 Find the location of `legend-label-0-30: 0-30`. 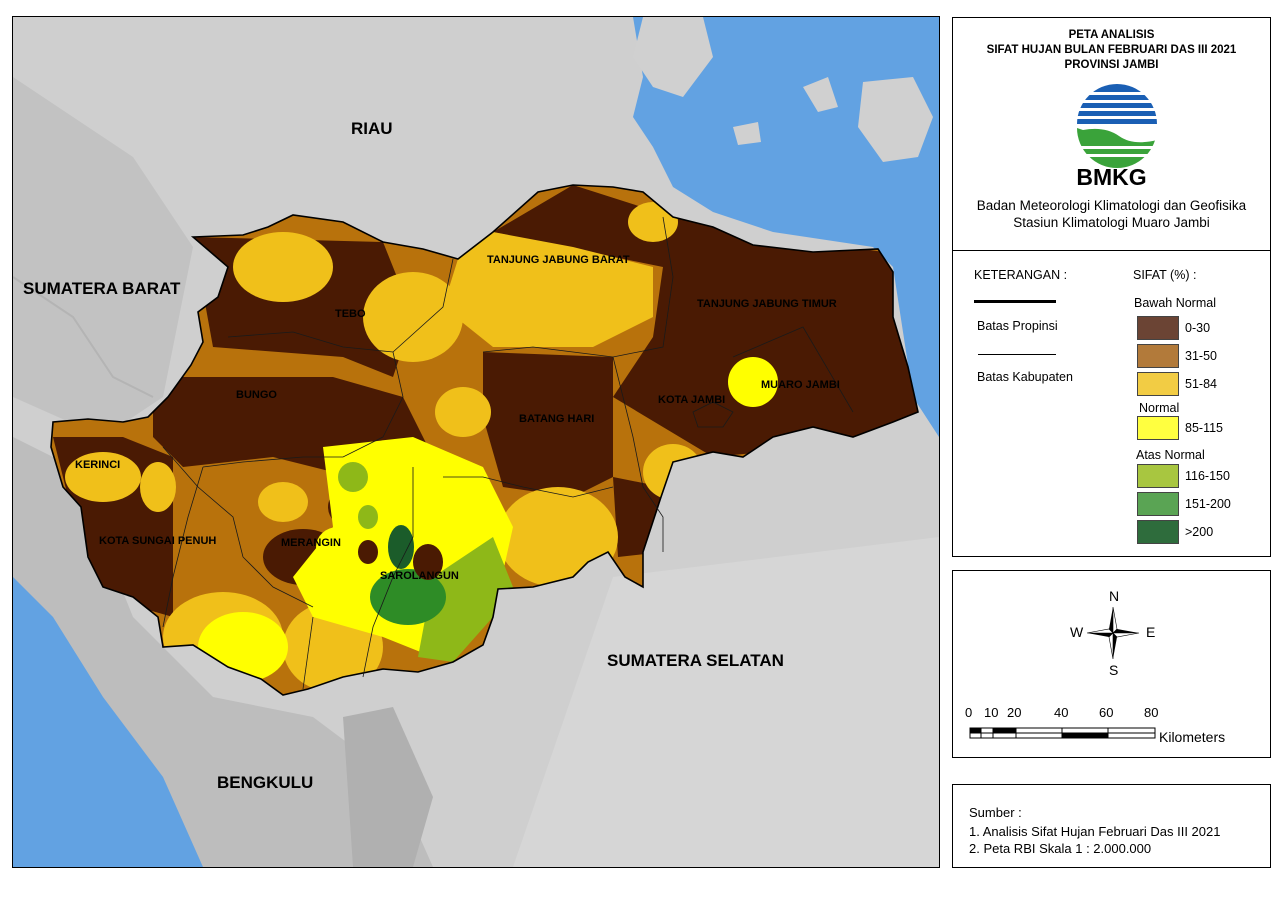

legend-label-0-30: 0-30 is located at coordinates (1198, 328).